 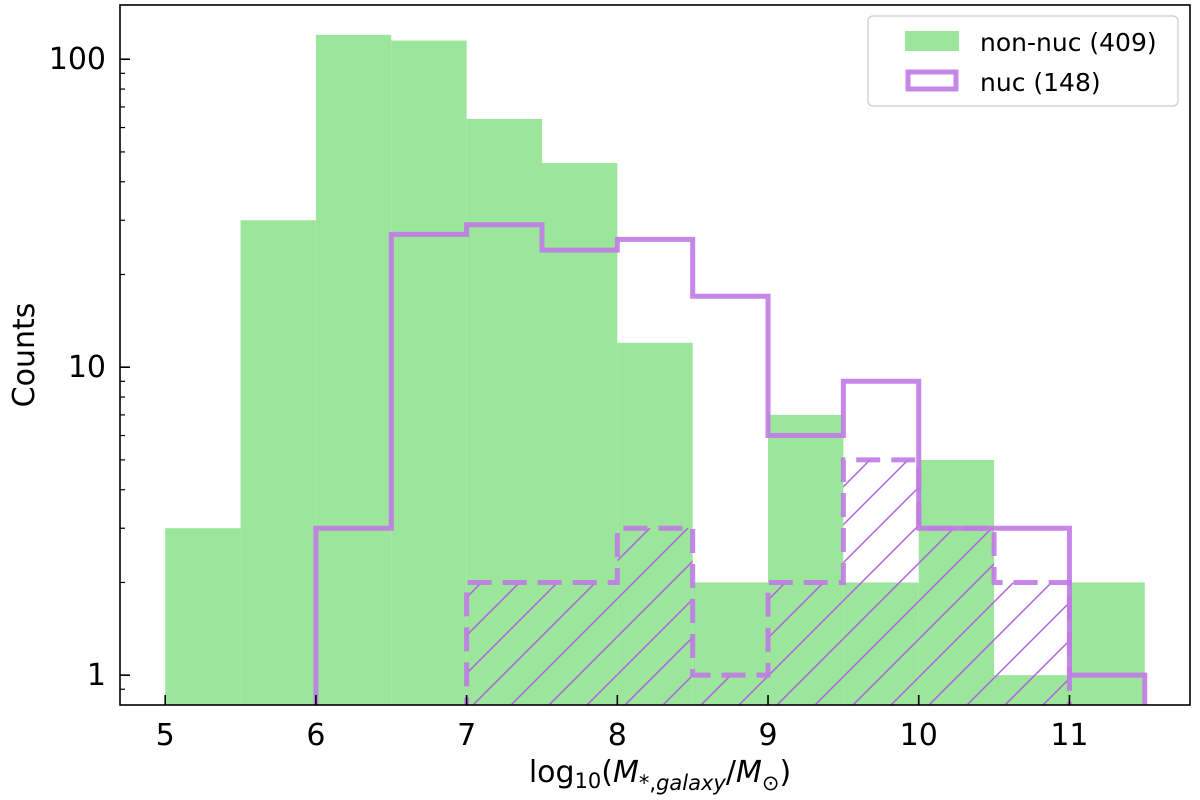 I want to click on x-axis-ticks: 5 6 7 8 9 10 11, so click(x=622, y=724).